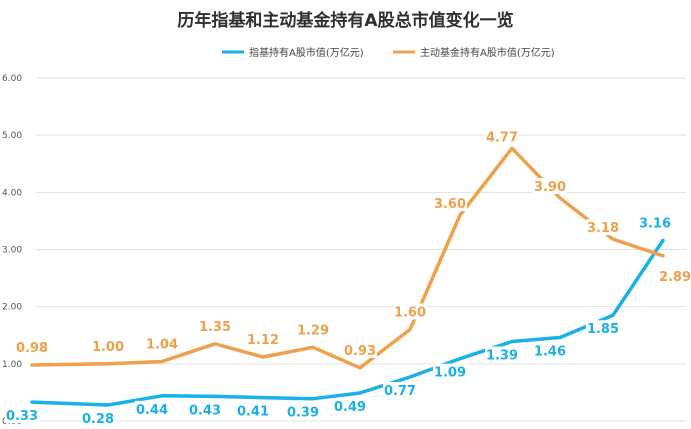 This screenshot has height=429, width=691. I want to click on data-label: 1.04, so click(162, 345).